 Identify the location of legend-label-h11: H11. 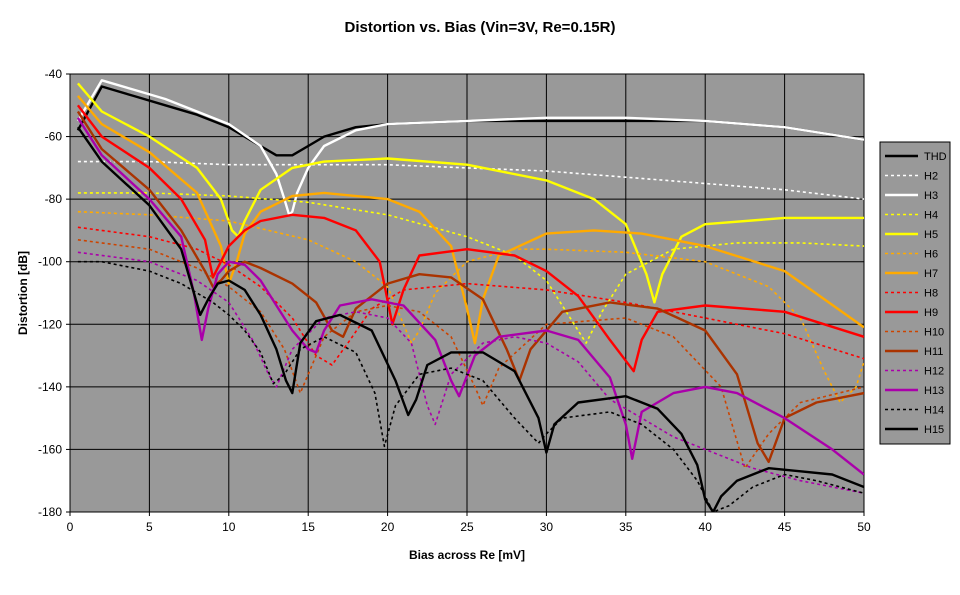
(933, 352).